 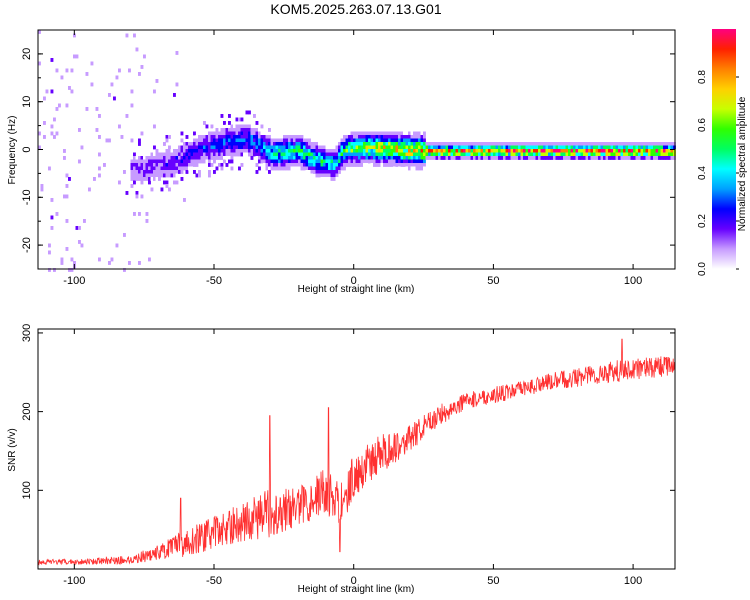 I want to click on spectrogram-x-label: Height of straight line (km), so click(x=356, y=289).